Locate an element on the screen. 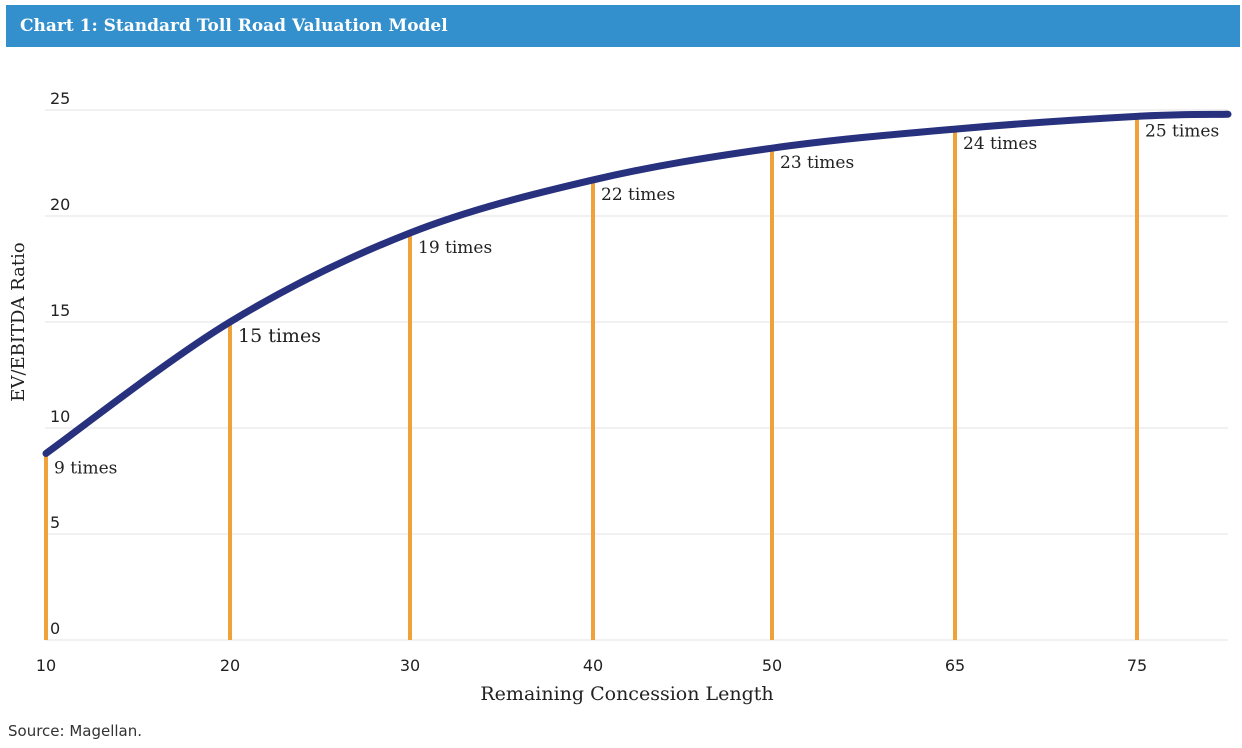 The image size is (1242, 748). data-label: 19 times is located at coordinates (455, 248).